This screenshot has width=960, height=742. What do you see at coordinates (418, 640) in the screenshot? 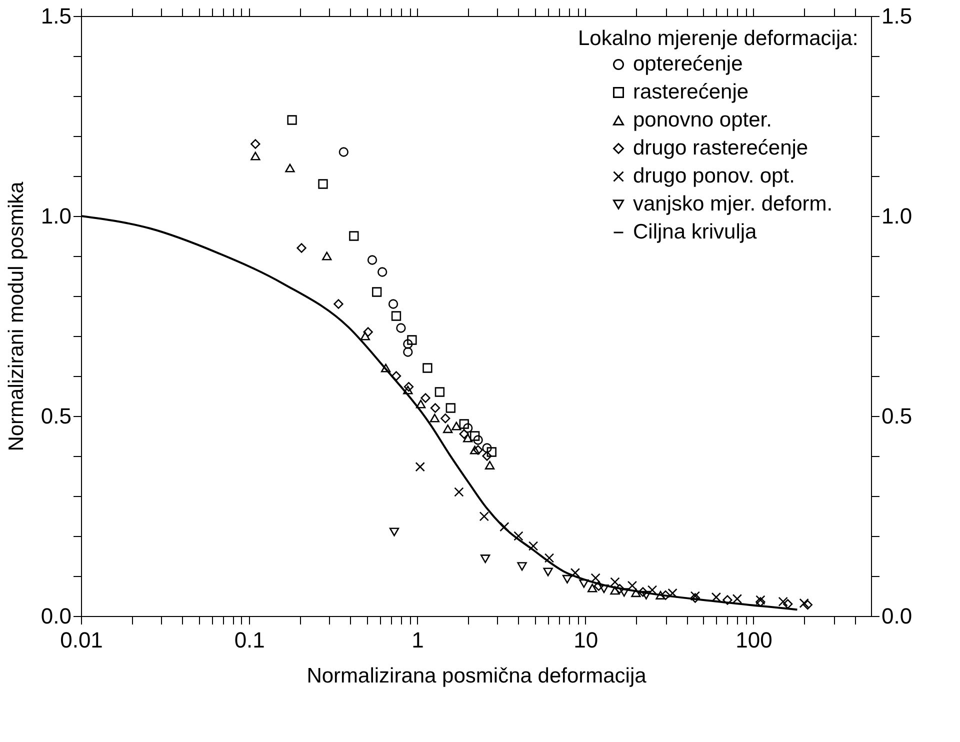
I see `x-tick-label: 1` at bounding box center [418, 640].